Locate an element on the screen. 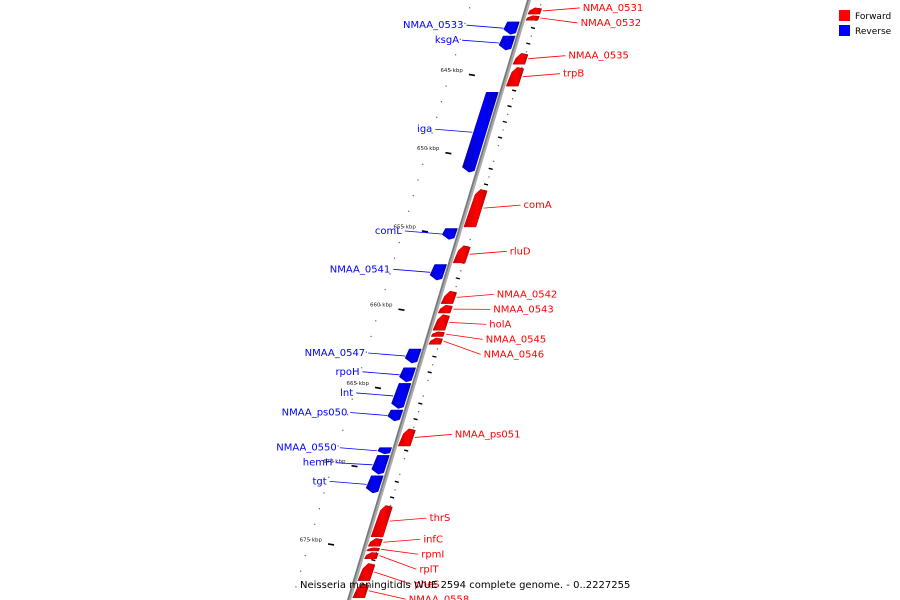 The height and width of the screenshot is (600, 900). gene-infC-forward is located at coordinates (375, 542).